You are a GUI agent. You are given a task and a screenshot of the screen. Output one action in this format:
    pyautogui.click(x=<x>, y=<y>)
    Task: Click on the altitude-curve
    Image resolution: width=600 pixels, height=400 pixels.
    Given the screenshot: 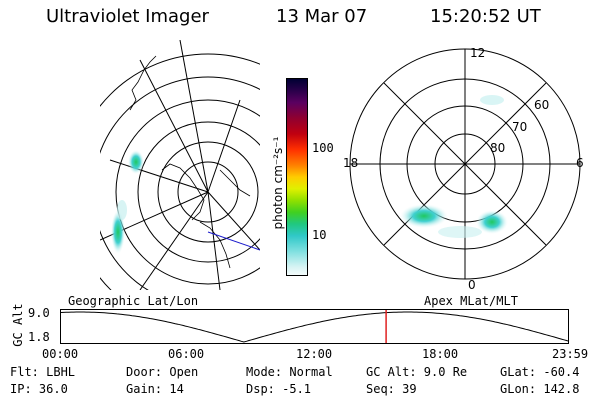 What is the action you would take?
    pyautogui.click(x=315, y=327)
    